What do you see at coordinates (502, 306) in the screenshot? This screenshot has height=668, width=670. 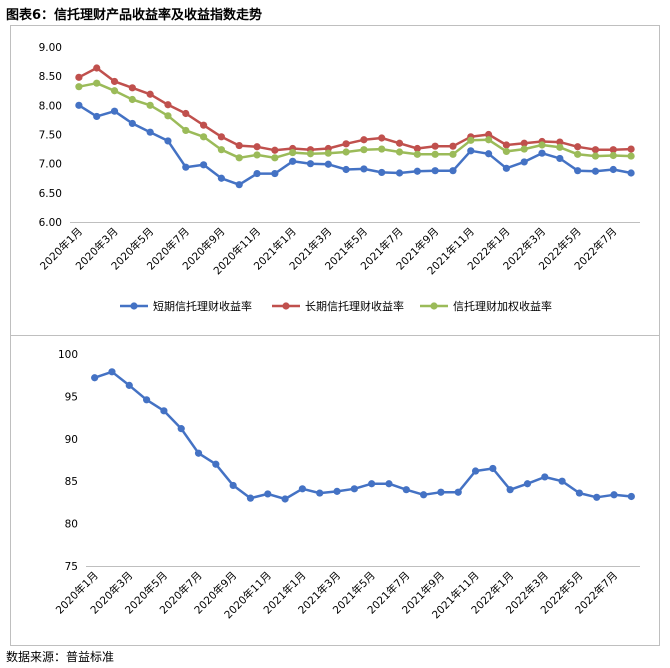 I see `legend-label: 信托理财加权收益率` at bounding box center [502, 306].